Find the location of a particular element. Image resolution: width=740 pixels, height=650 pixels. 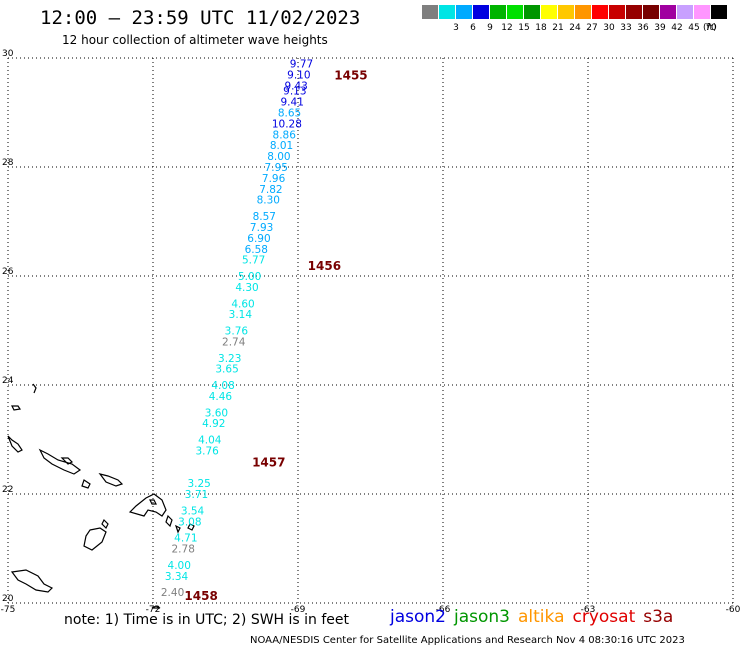

swh-value: 9.10 is located at coordinates (298, 75).